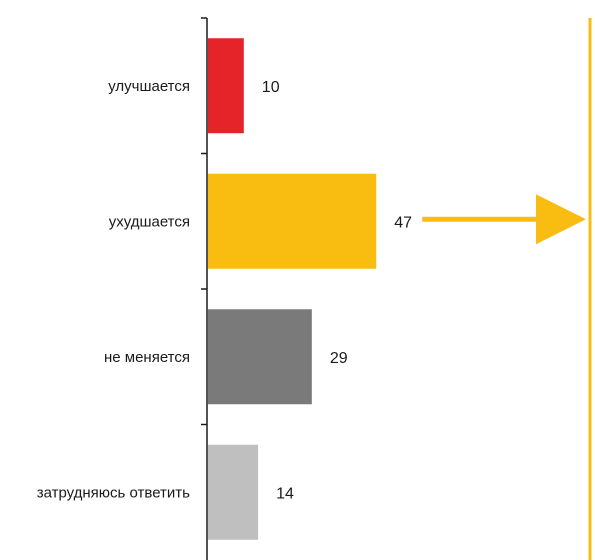  What do you see at coordinates (149, 221) in the screenshot?
I see `category-label: ухудшается` at bounding box center [149, 221].